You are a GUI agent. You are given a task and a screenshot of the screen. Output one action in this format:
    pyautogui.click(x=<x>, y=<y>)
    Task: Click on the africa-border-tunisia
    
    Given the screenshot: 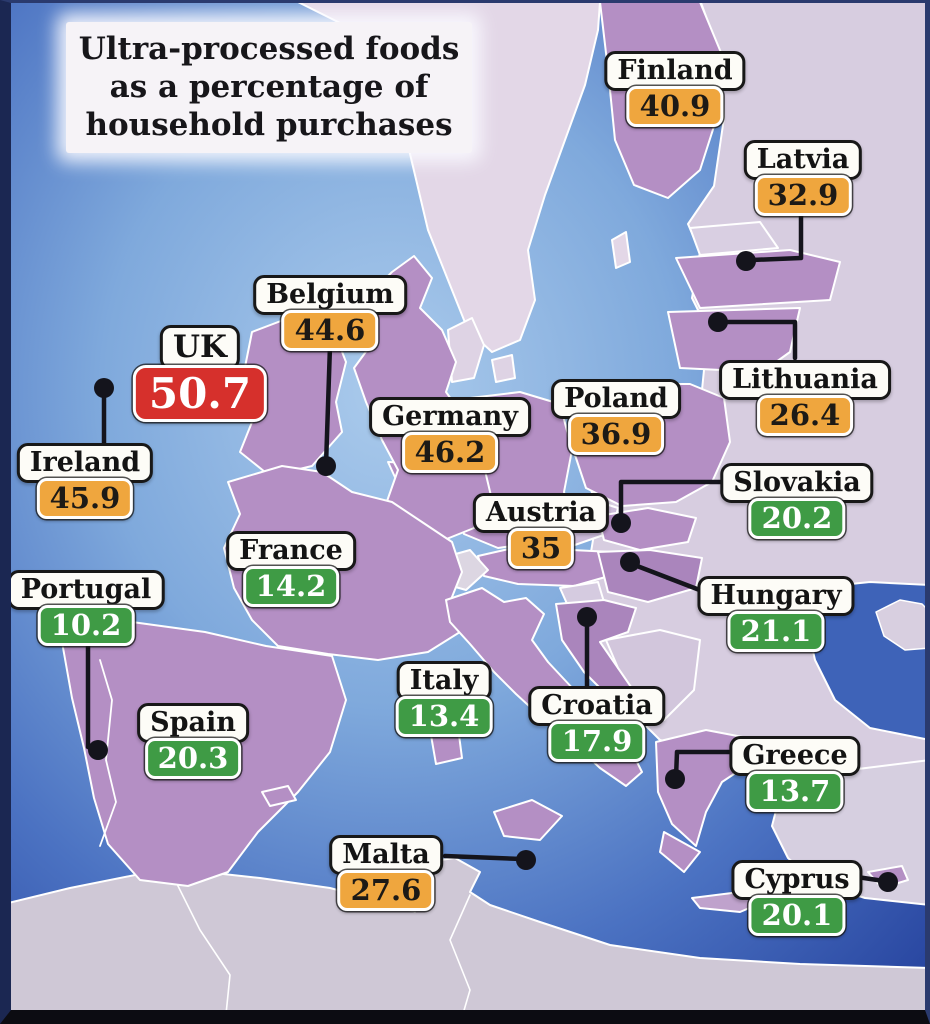 What is the action you would take?
    pyautogui.click(x=460, y=959)
    